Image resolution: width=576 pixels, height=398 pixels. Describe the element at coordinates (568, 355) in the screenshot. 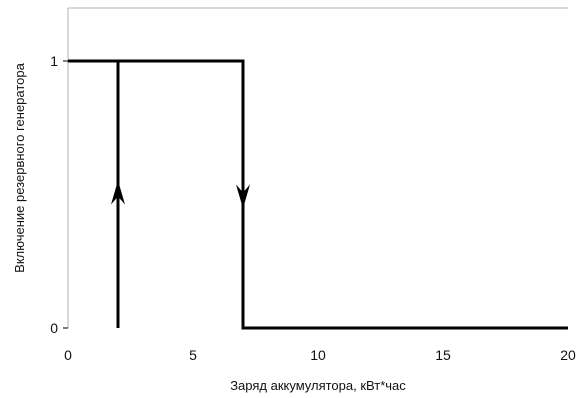

I see `x-tick-label: 20` at that location.